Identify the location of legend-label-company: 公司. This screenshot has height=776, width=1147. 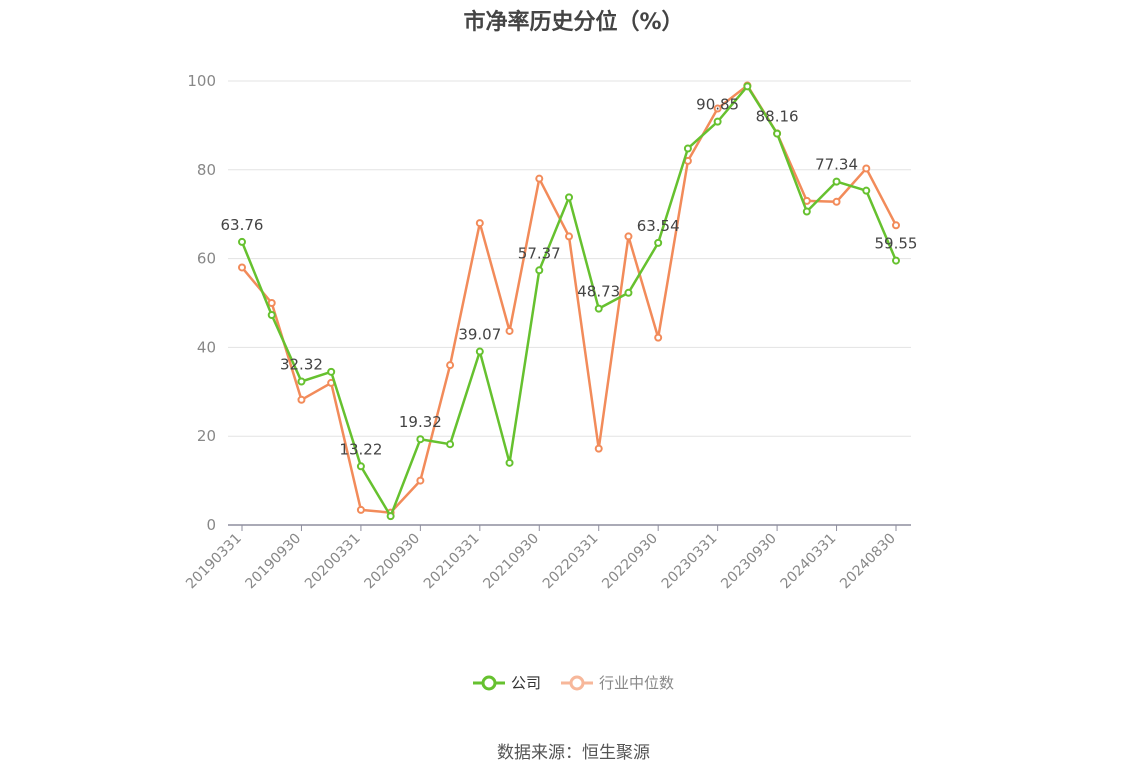
(525, 683).